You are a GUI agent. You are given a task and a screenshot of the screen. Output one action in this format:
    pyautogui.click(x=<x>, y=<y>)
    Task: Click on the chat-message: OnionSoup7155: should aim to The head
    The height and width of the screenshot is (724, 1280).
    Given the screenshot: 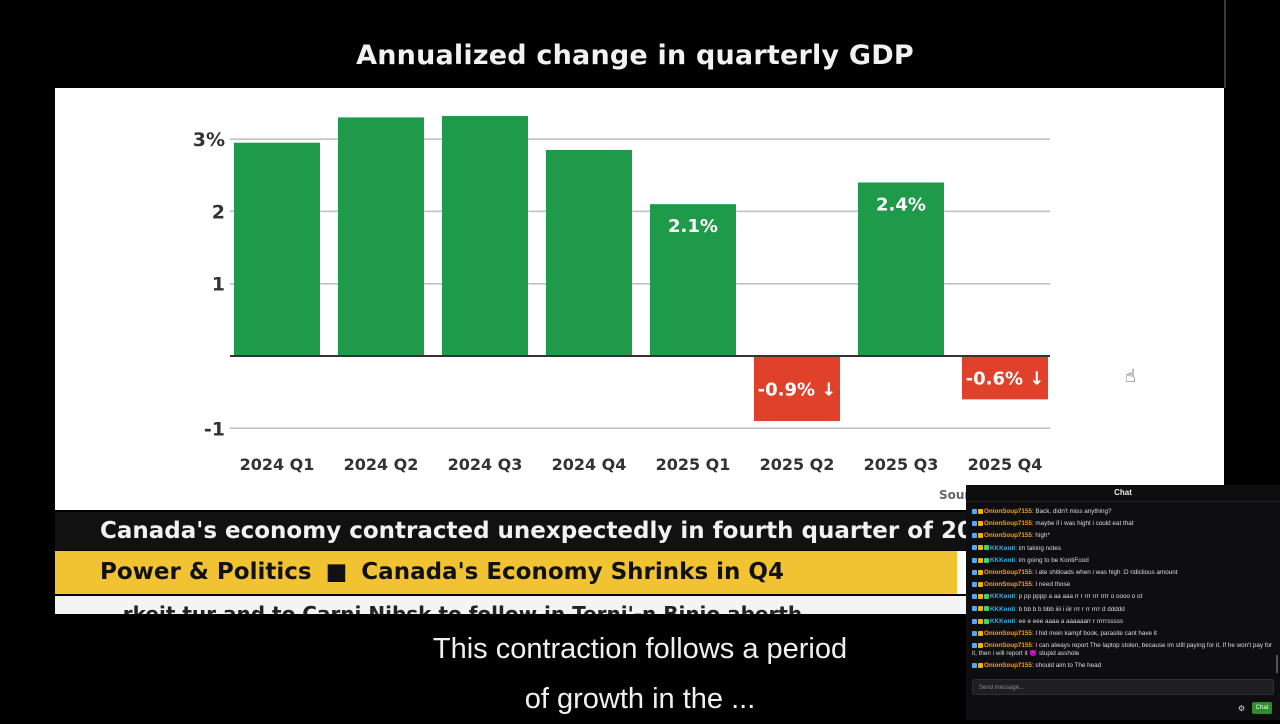 What is the action you would take?
    pyautogui.click(x=1123, y=666)
    